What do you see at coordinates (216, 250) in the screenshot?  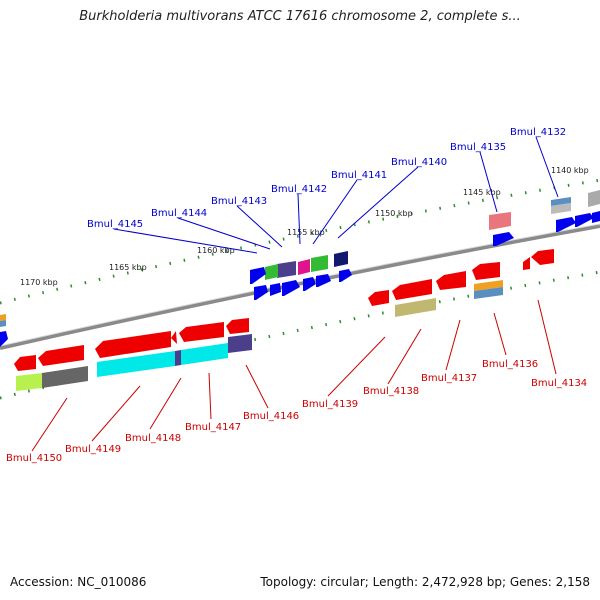 I see `scale-label: 1160 kbp` at bounding box center [216, 250].